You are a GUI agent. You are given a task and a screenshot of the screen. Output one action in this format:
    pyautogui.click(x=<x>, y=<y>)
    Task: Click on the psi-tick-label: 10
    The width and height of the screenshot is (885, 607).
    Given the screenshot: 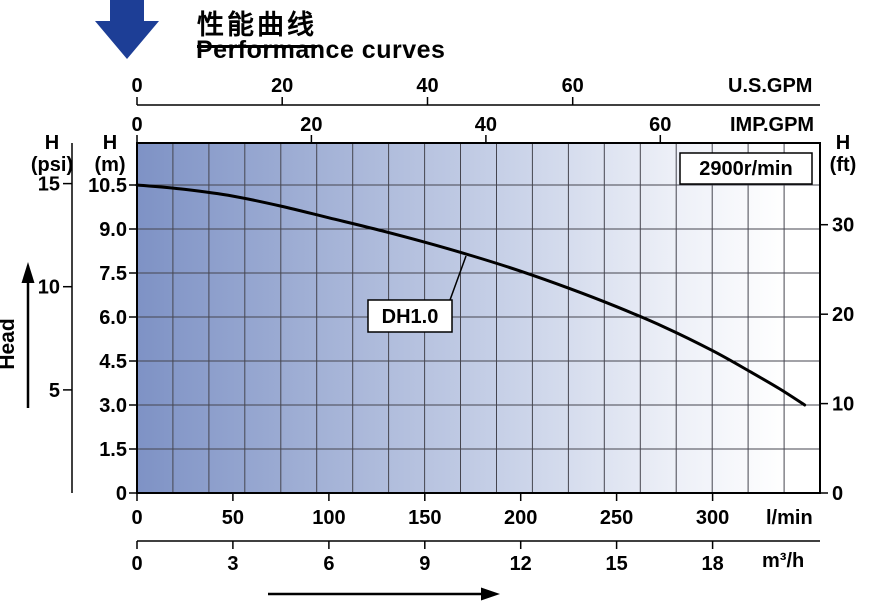 What is the action you would take?
    pyautogui.click(x=49, y=288)
    